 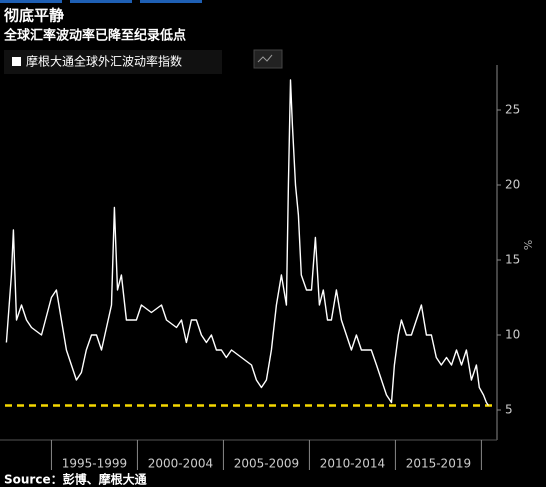 What do you see at coordinates (352, 464) in the screenshot?
I see `x-tick-label: 2010-2014` at bounding box center [352, 464].